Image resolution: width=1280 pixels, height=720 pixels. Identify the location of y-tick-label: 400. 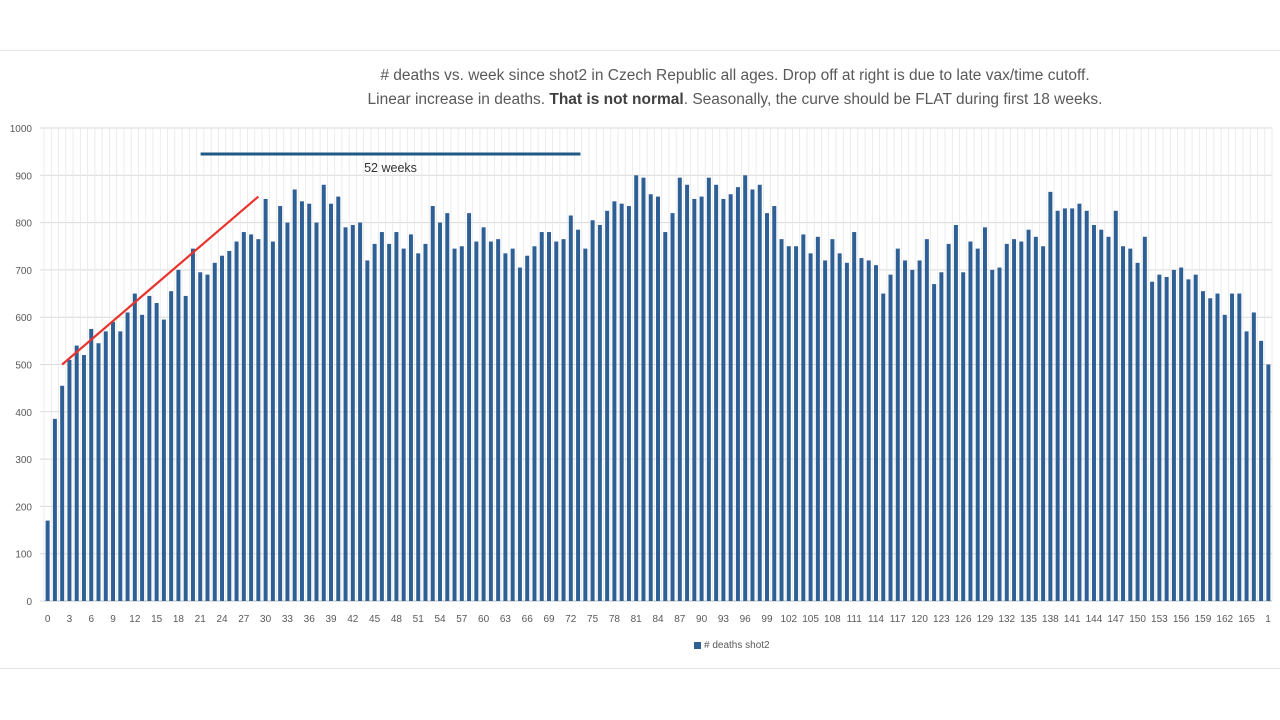
(23, 413).